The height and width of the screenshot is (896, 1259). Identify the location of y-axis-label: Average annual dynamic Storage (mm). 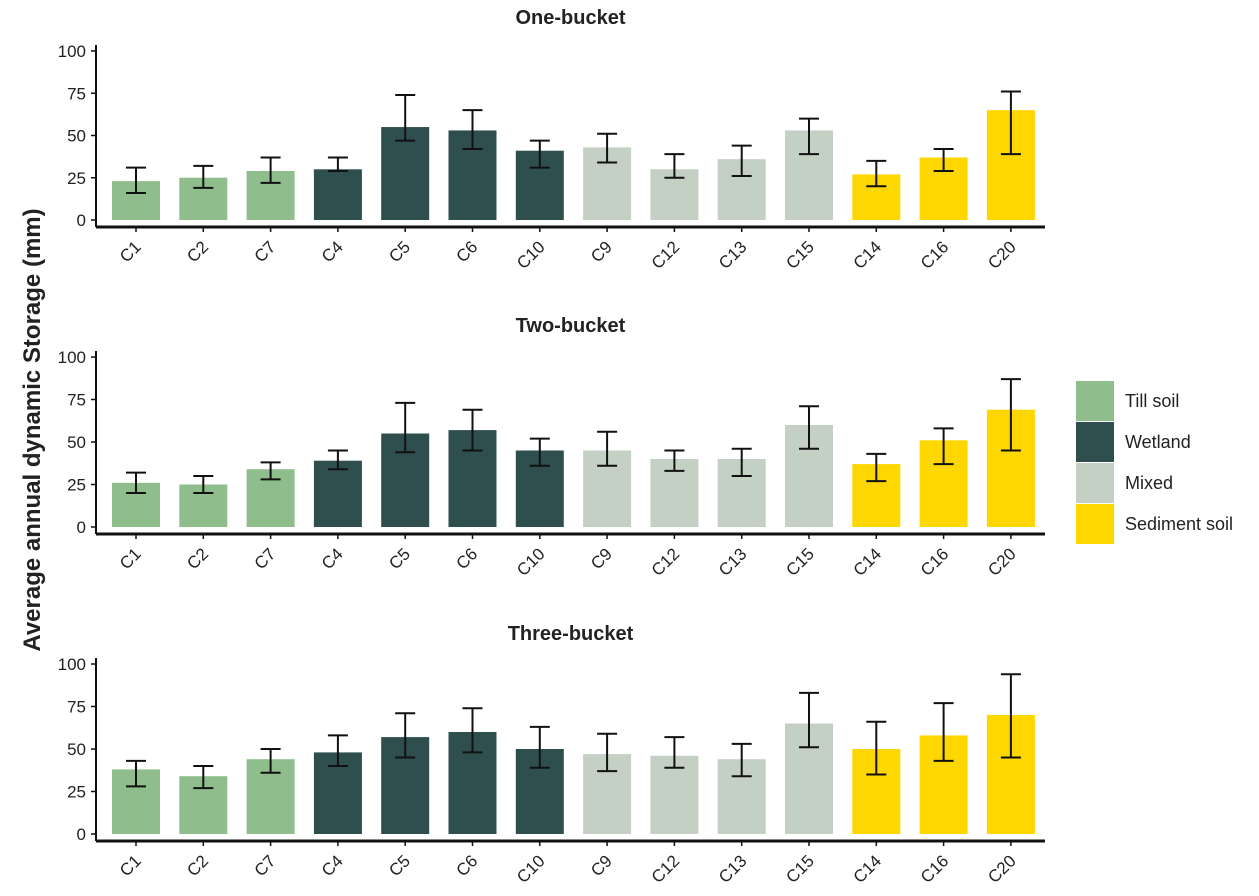
(32, 429).